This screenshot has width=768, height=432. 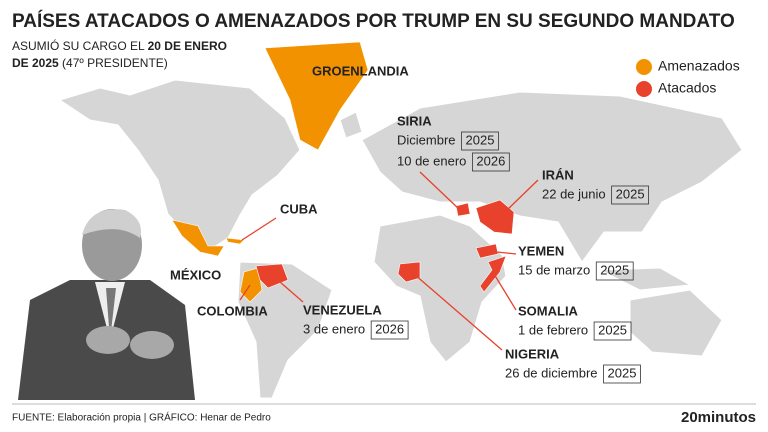 What do you see at coordinates (232, 310) in the screenshot?
I see `country-name: COLOMBIA` at bounding box center [232, 310].